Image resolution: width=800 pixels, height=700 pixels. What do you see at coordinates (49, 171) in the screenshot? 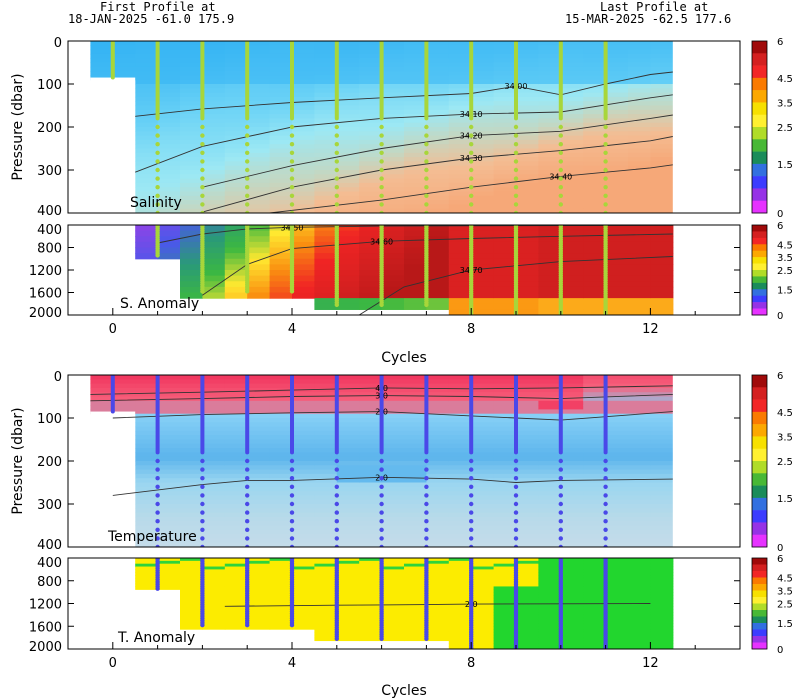
I see `y-tick-label: 300` at bounding box center [49, 171].